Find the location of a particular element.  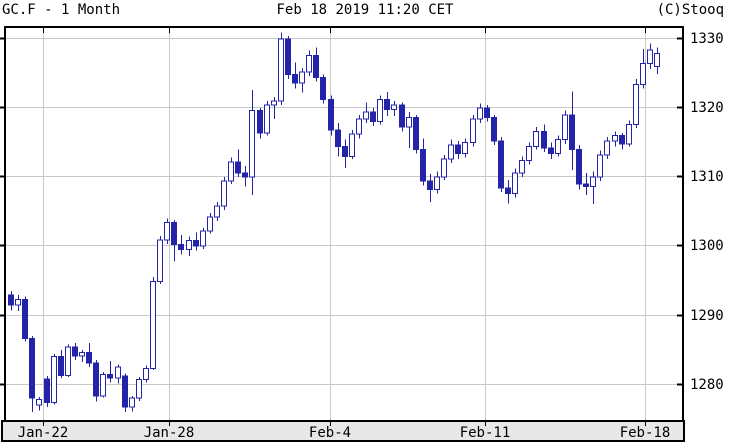

y-tick-label: 1300 is located at coordinates (707, 246).